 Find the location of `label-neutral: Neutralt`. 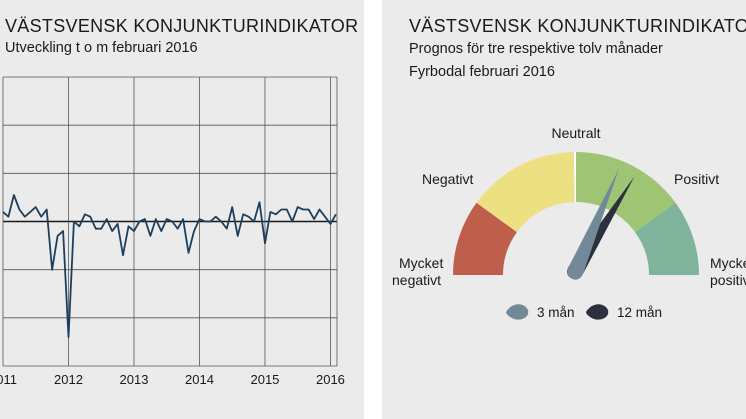

label-neutral: Neutralt is located at coordinates (575, 133).